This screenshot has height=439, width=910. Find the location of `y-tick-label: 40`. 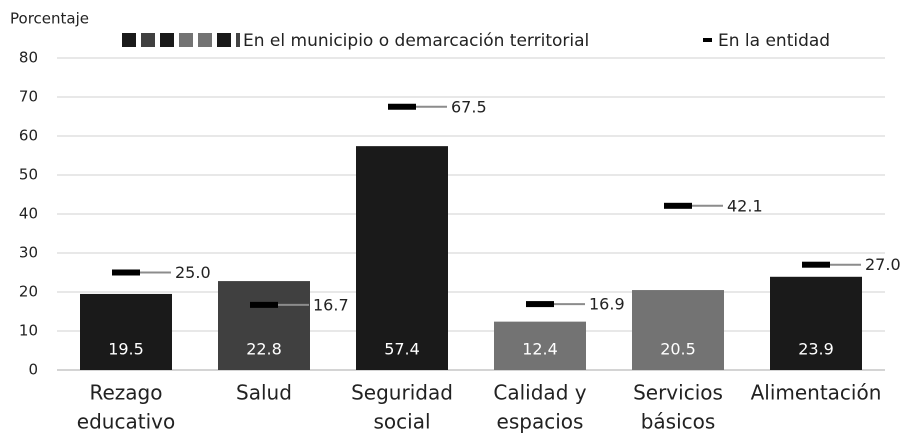

y-tick-label: 40 is located at coordinates (28, 214).